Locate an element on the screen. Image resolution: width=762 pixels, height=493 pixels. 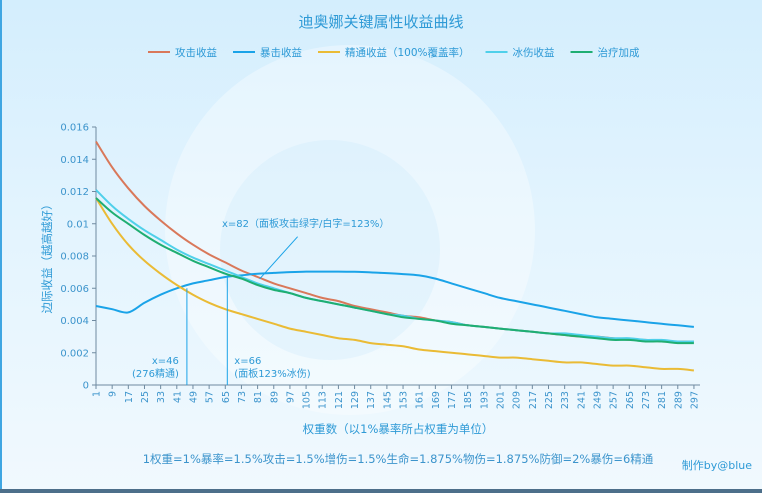
x-tick-label: 249 is located at coordinates (597, 400).